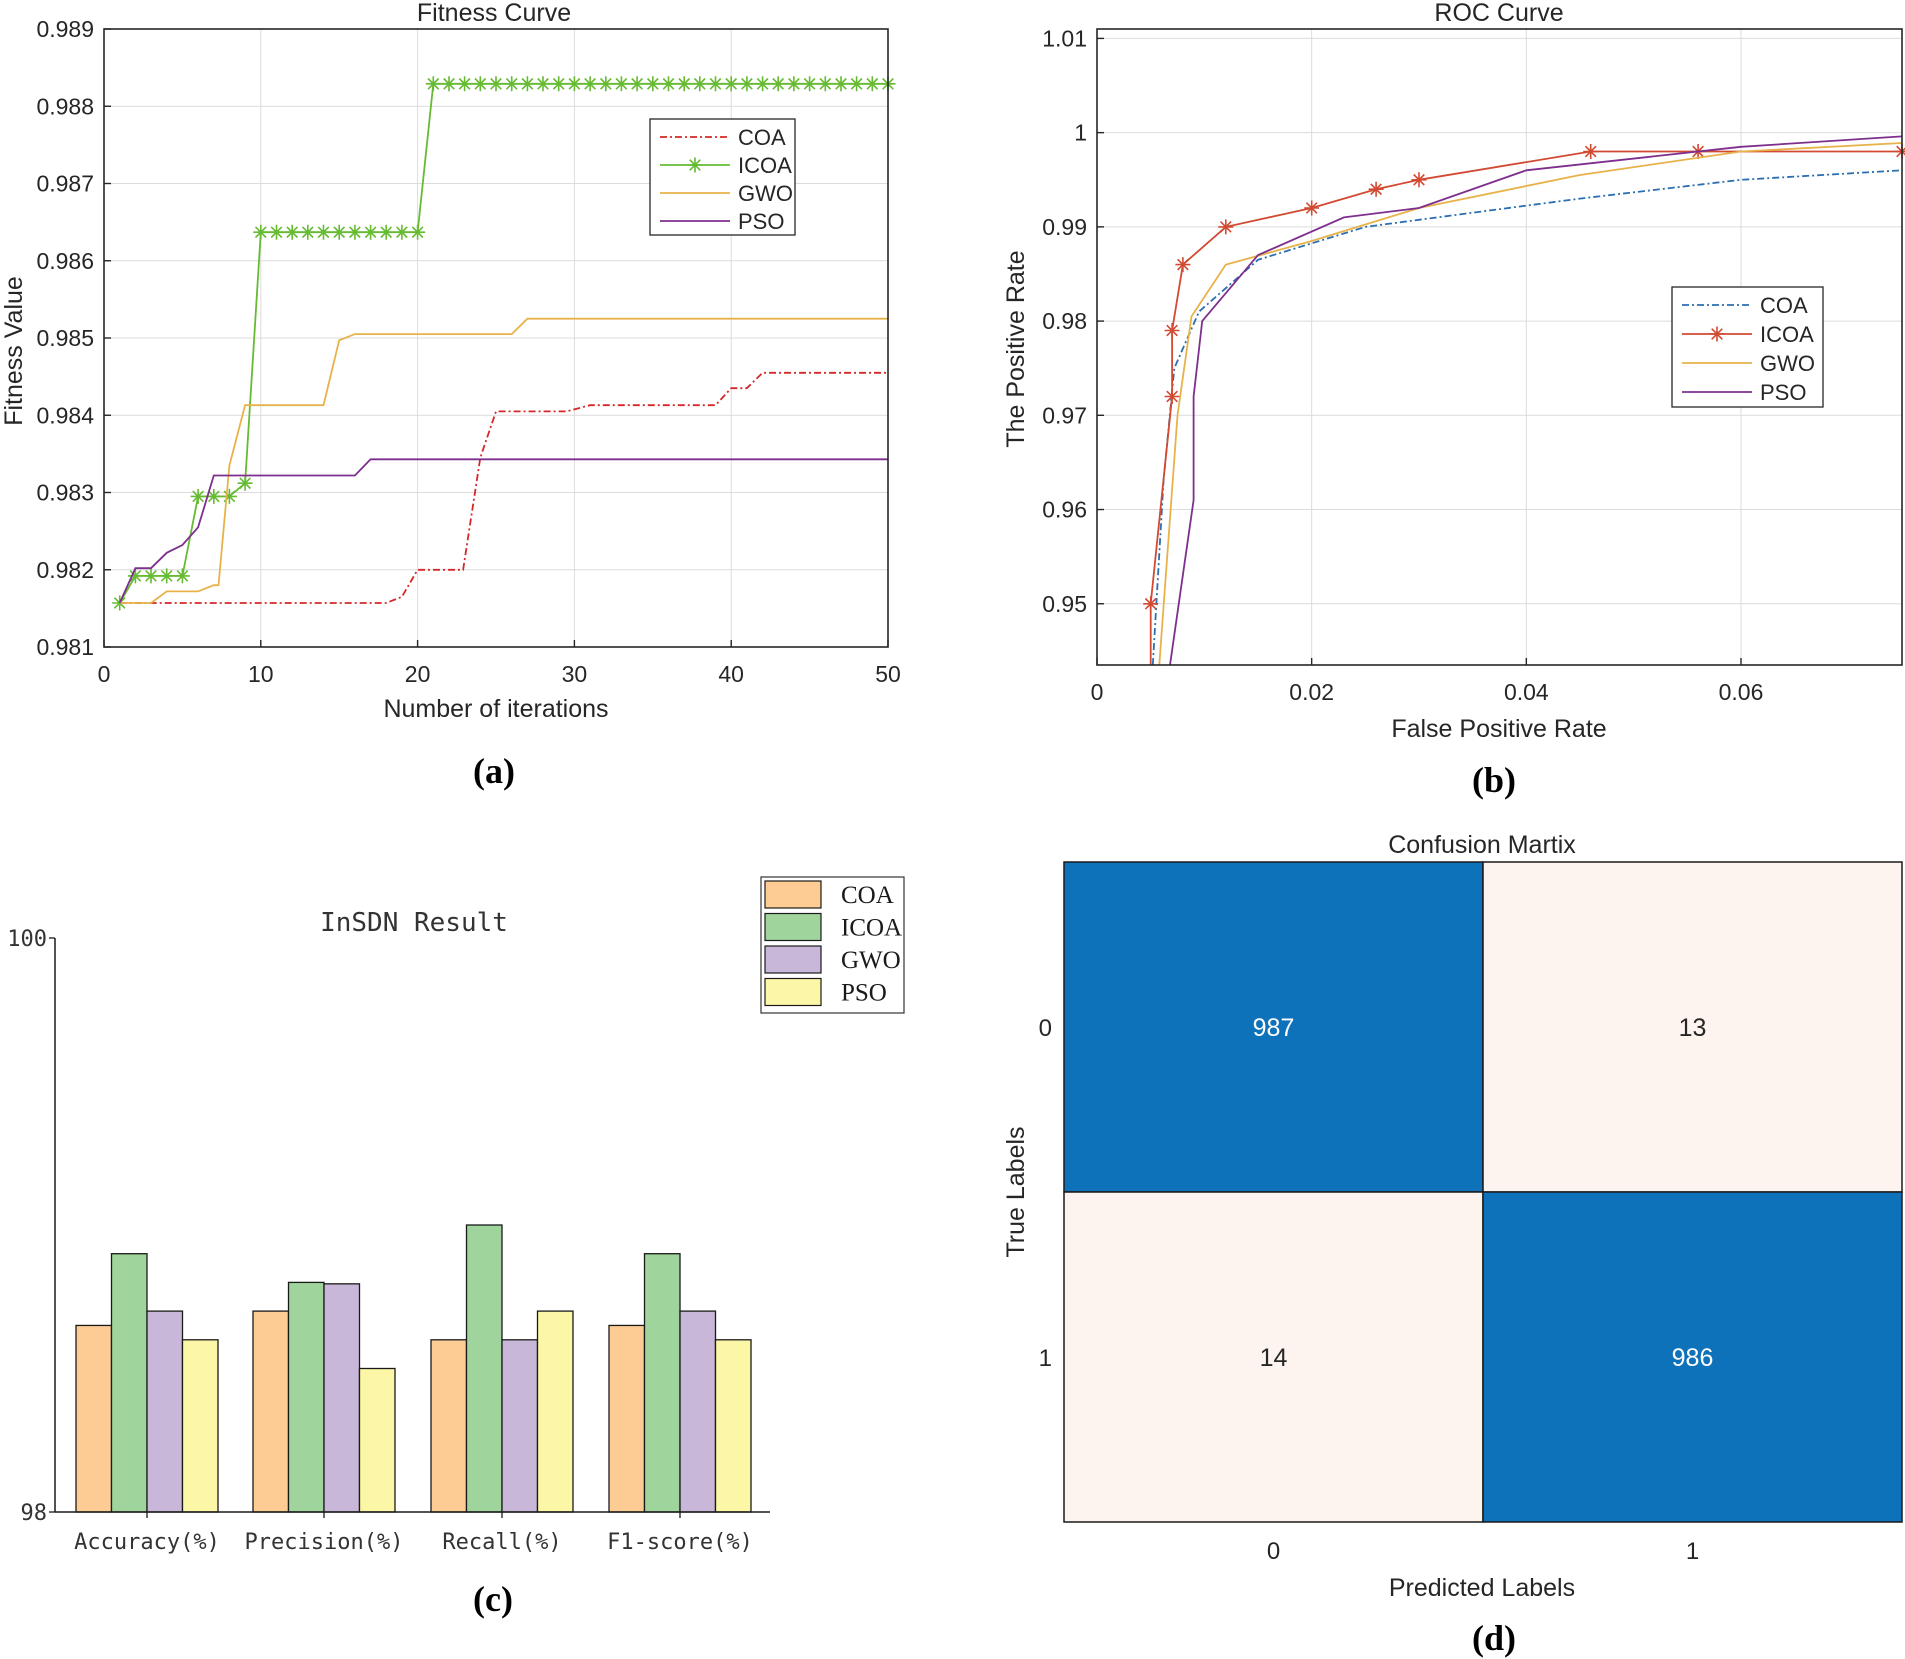 Image resolution: width=1905 pixels, height=1659 pixels. What do you see at coordinates (418, 674) in the screenshot?
I see `x-tick-label: 20` at bounding box center [418, 674].